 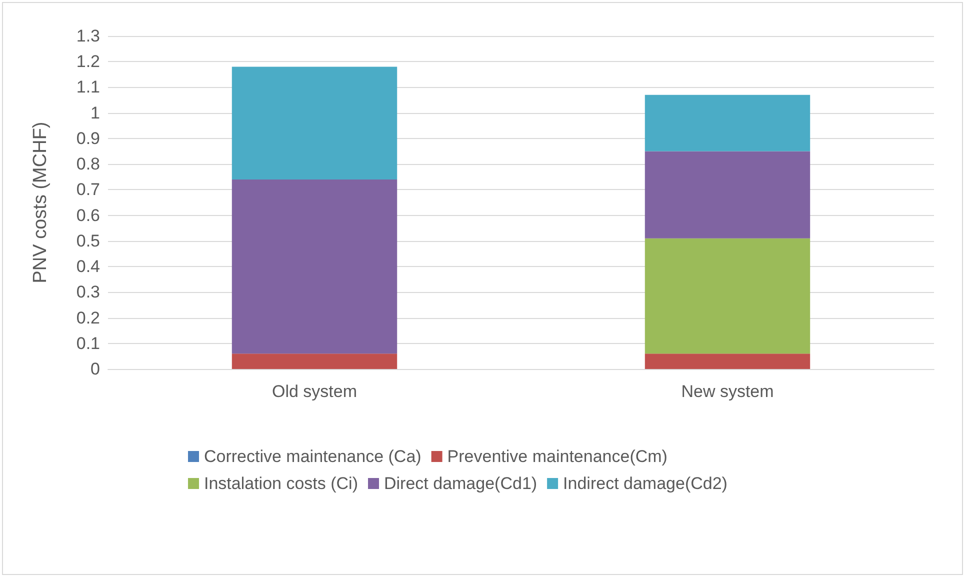 What do you see at coordinates (645, 483) in the screenshot?
I see `legend-label: Indirect damage(Cd2)` at bounding box center [645, 483].